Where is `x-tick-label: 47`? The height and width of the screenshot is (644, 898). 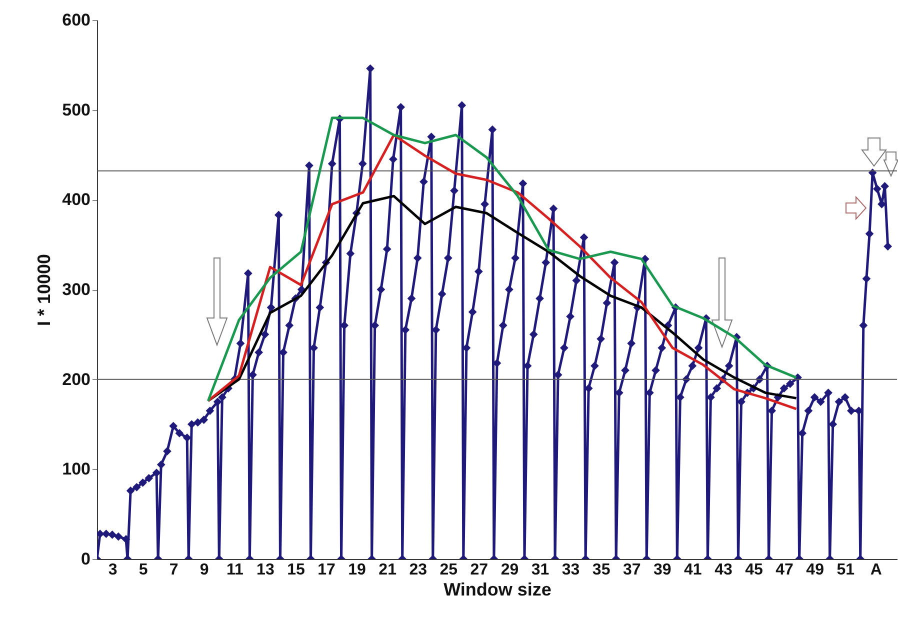 x-tick-label: 47 is located at coordinates (785, 570).